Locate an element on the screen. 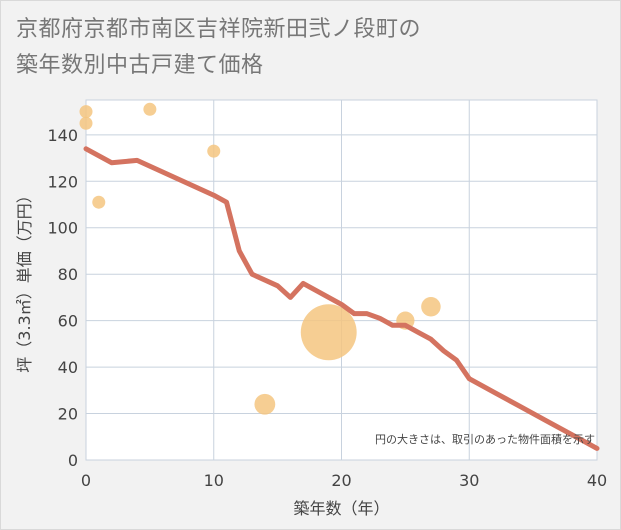 This screenshot has height=530, width=621. bubble-size-note: 円の大きさは、取引のあった物件面積を示す is located at coordinates (485, 439).